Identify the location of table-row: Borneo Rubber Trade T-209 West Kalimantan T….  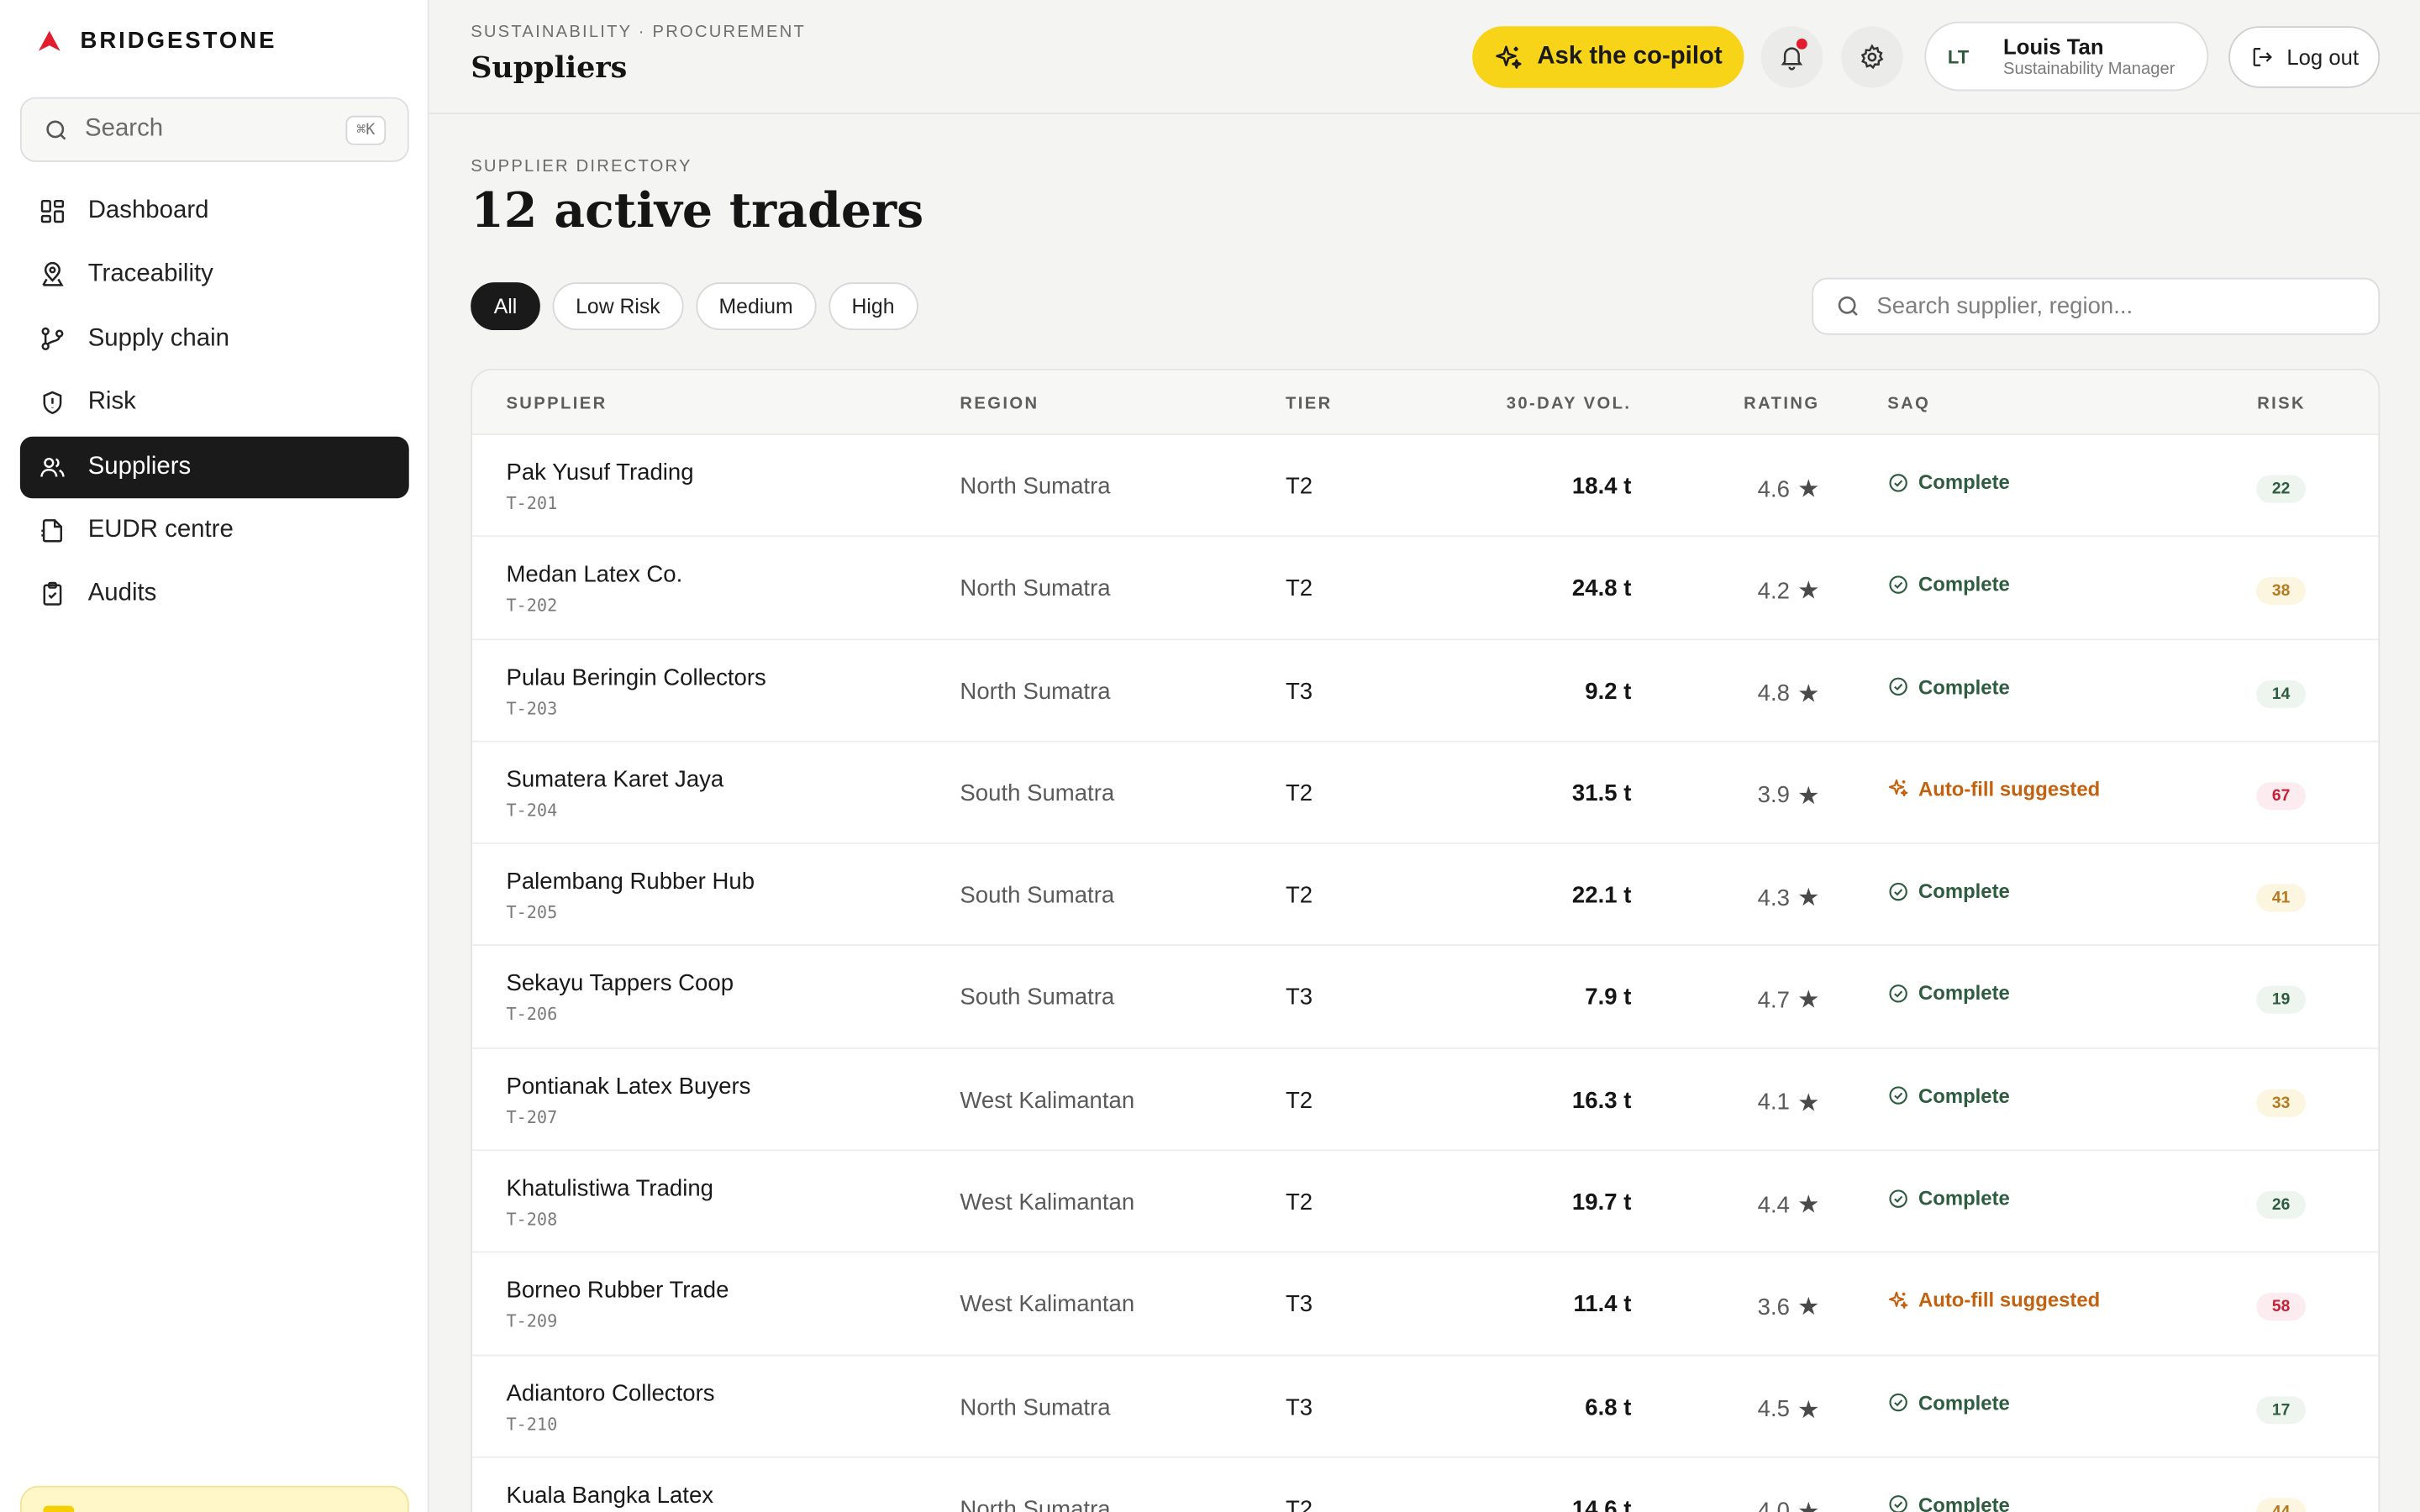
(1425, 1304).